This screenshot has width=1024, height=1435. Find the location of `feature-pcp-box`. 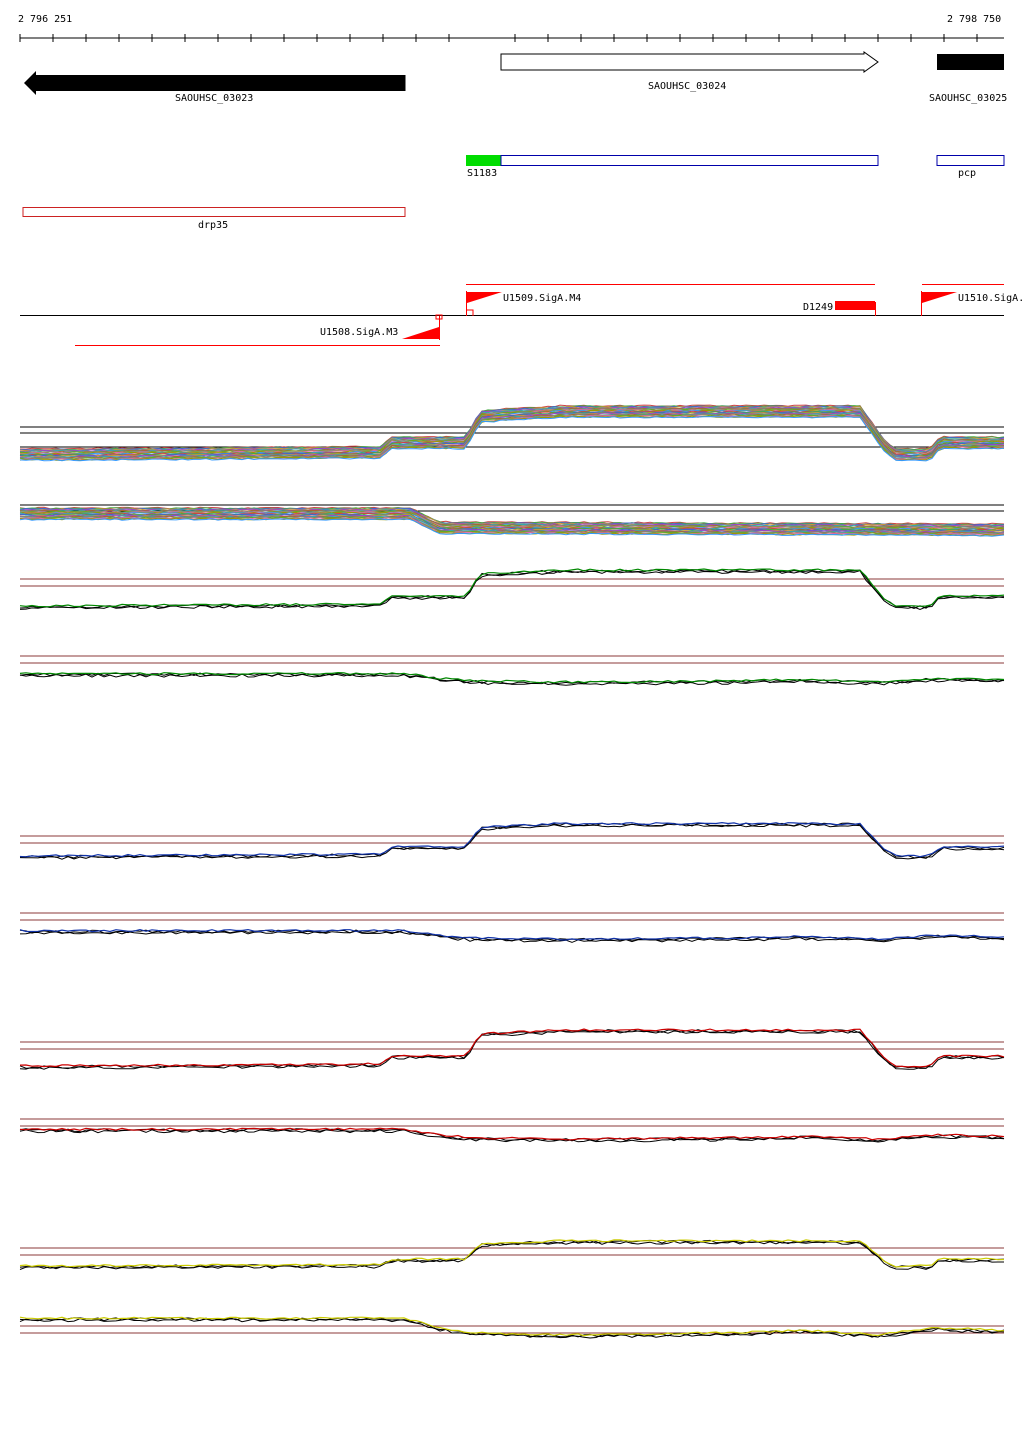

feature-pcp-box is located at coordinates (970, 160).